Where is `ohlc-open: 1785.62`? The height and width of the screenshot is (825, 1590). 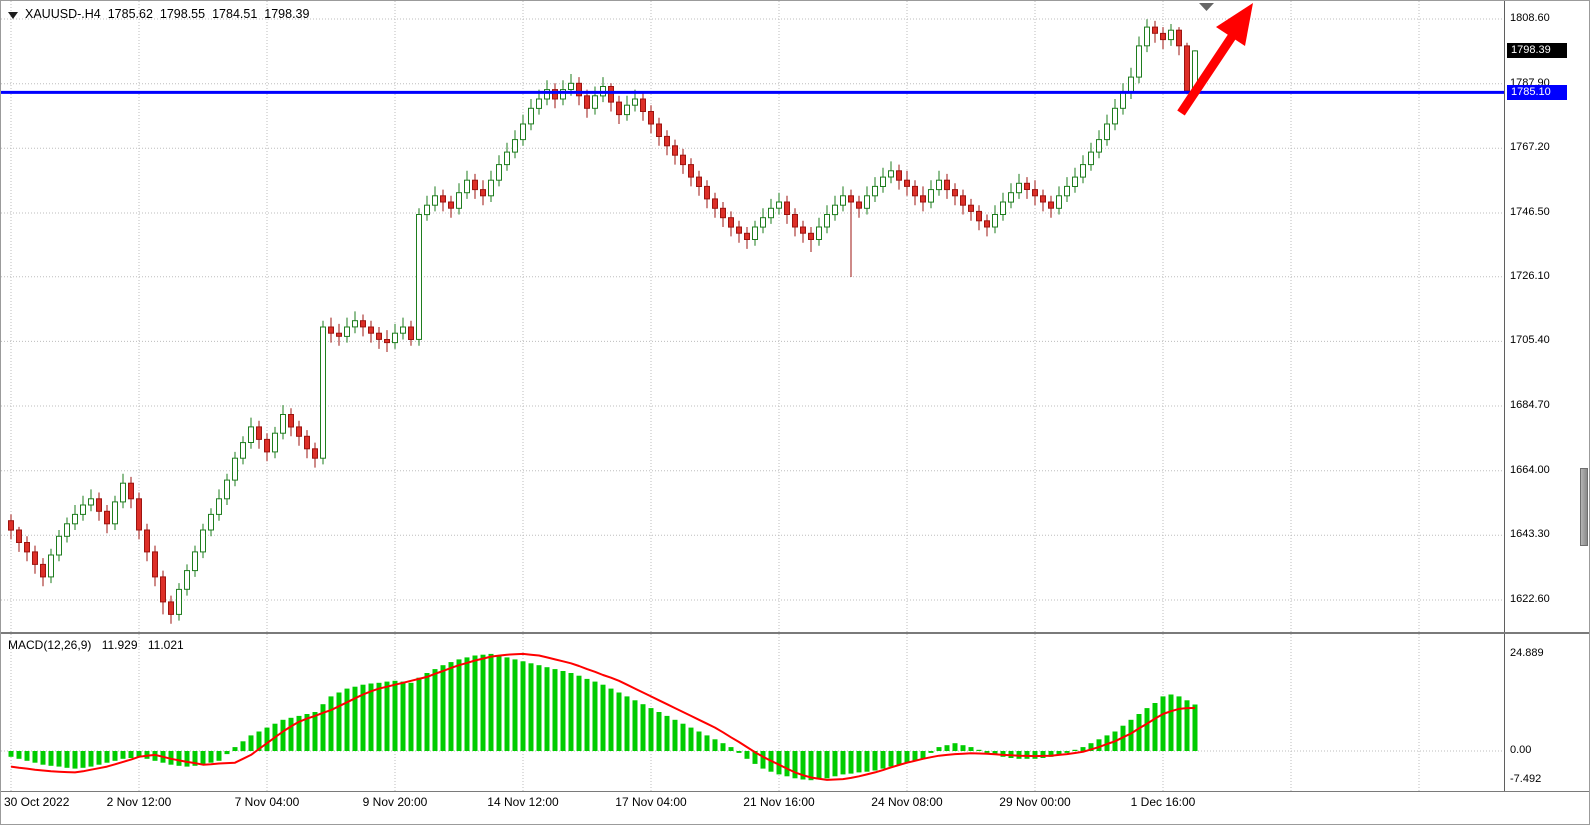
ohlc-open: 1785.62 is located at coordinates (130, 14).